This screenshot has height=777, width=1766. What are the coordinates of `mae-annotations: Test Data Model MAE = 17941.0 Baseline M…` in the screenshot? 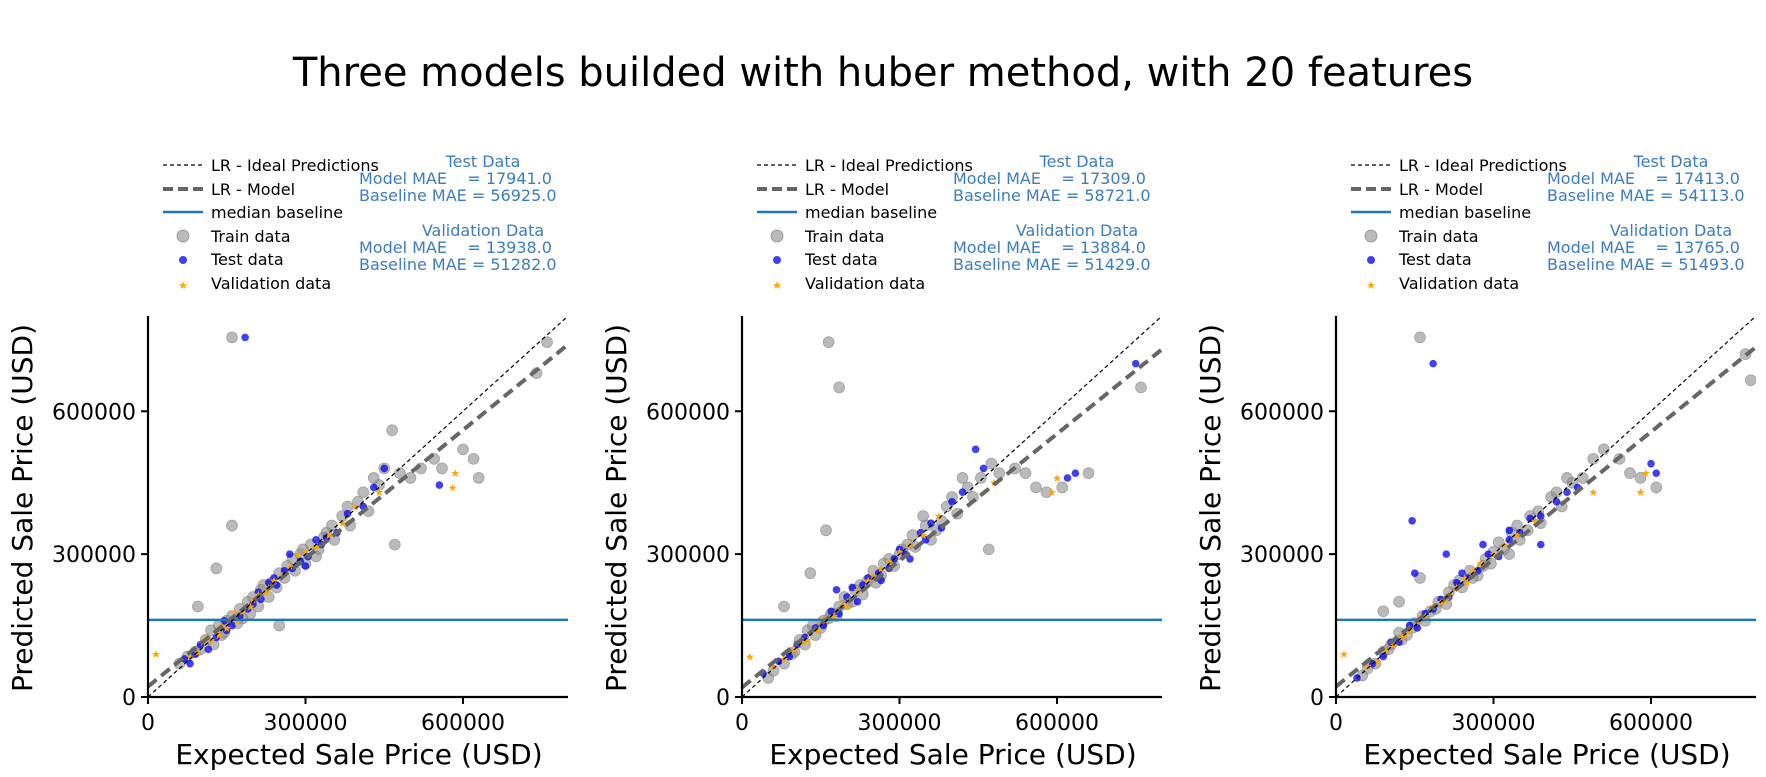 It's located at (458, 213).